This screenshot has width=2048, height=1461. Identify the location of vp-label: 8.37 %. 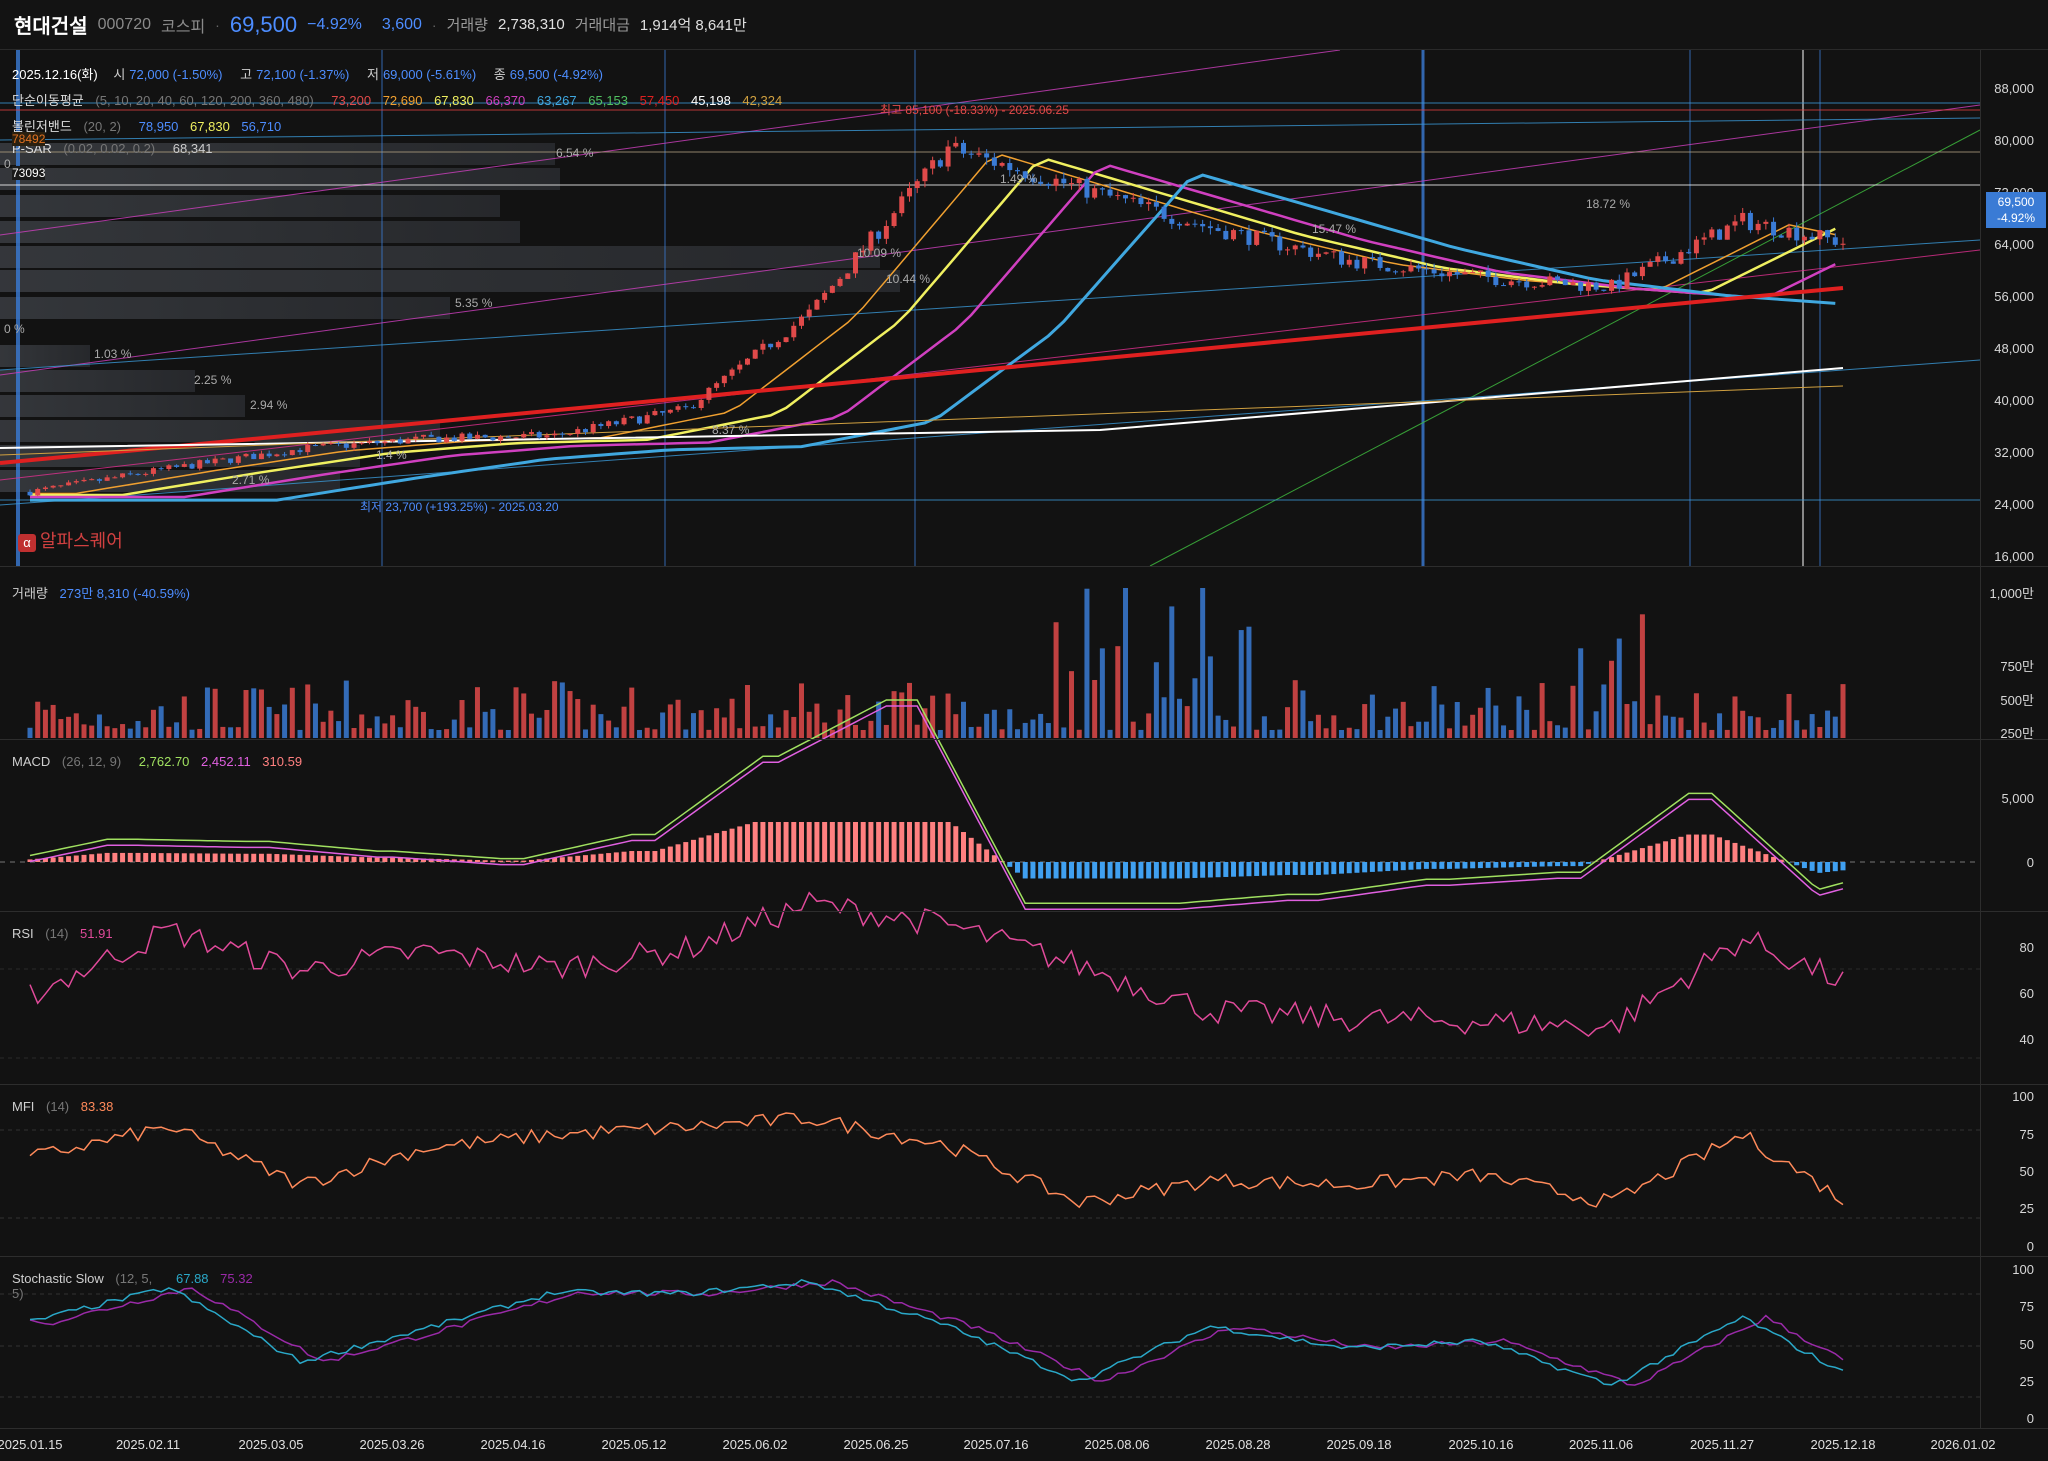
(731, 430).